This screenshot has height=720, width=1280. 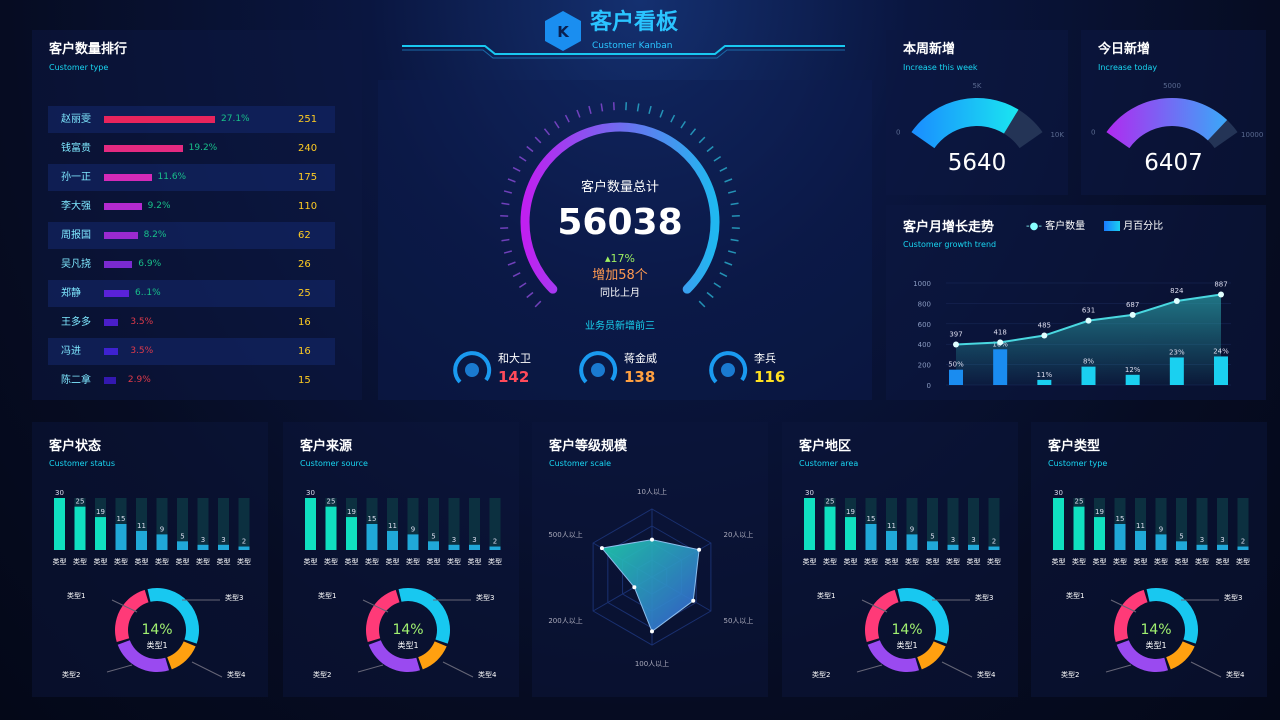 What do you see at coordinates (650, 586) in the screenshot?
I see `radar-area` at bounding box center [650, 586].